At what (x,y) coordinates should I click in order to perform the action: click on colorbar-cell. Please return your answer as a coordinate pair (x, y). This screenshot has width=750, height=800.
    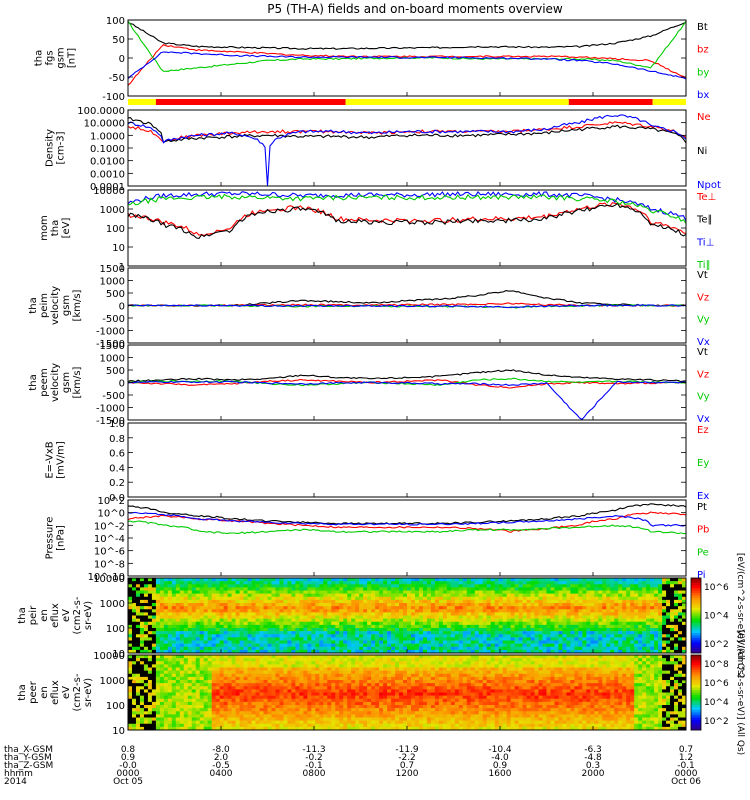
    Looking at the image, I should click on (696, 624).